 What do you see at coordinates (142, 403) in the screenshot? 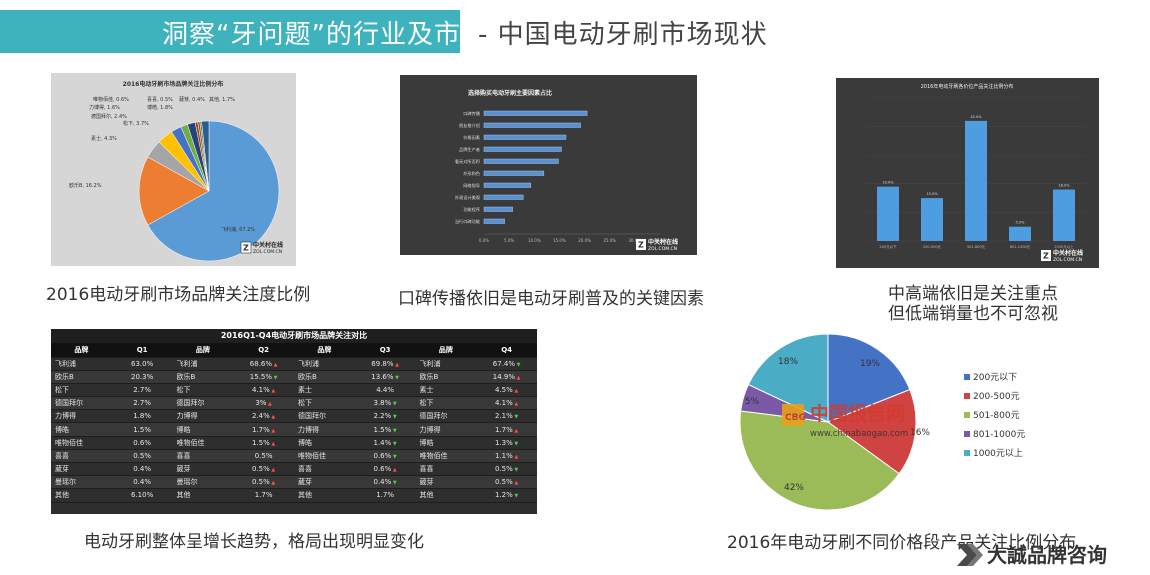
I see `table-value-cell: 2.7%` at bounding box center [142, 403].